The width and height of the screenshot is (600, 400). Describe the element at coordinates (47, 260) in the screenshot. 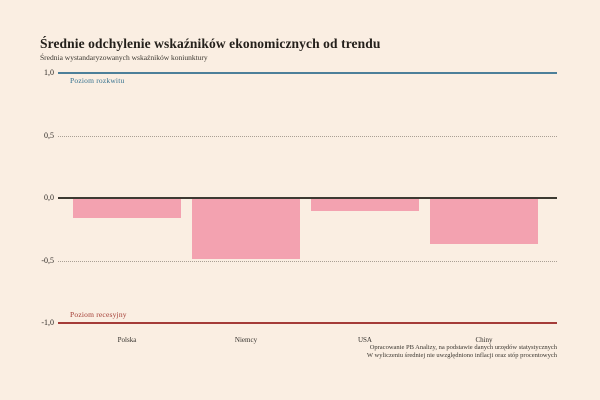

I see `y-tick--0,5: -0,5` at that location.